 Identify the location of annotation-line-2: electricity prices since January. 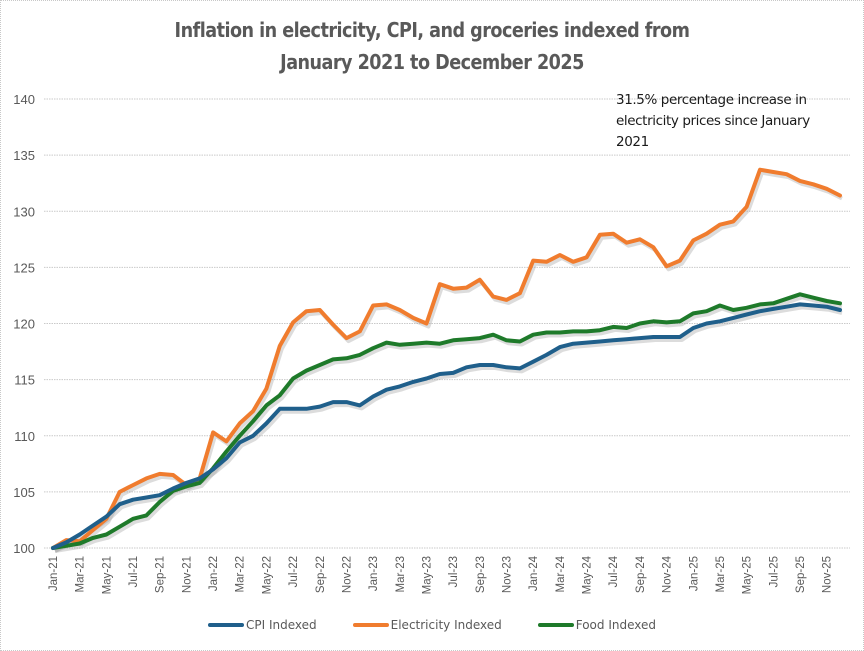
(713, 121).